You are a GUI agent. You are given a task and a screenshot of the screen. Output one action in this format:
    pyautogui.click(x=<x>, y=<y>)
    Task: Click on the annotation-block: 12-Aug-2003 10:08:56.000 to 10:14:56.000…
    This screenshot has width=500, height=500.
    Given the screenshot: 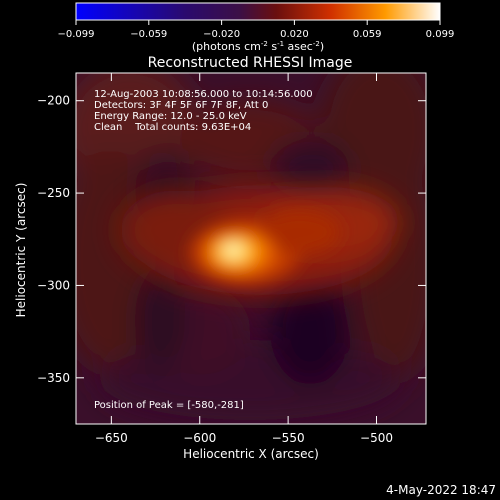 What is the action you would take?
    pyautogui.click(x=203, y=111)
    